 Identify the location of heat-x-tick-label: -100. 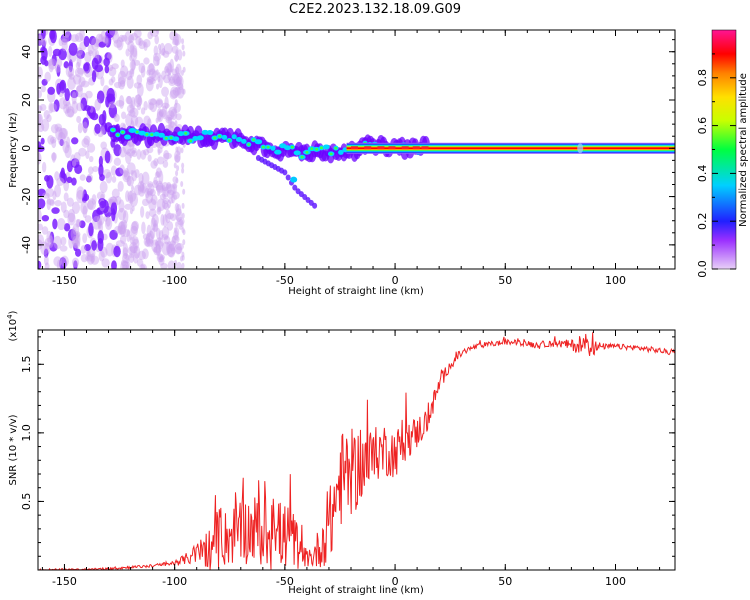
(174, 280).